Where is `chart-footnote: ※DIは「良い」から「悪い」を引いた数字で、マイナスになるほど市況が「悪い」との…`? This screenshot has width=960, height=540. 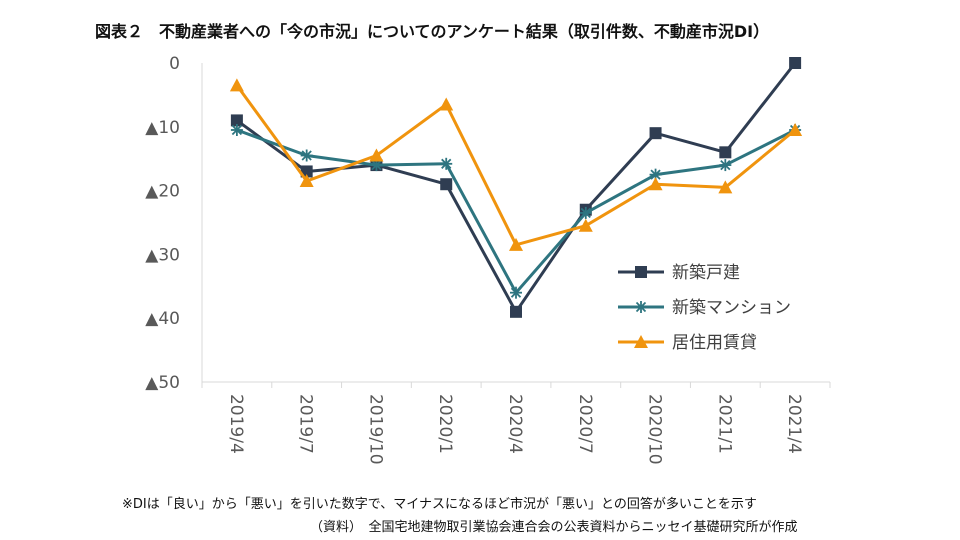 chart-footnote: ※DIは「良い」から「悪い」を引いた数字で、マイナスになるほど市況が「悪い」との… is located at coordinates (439, 504).